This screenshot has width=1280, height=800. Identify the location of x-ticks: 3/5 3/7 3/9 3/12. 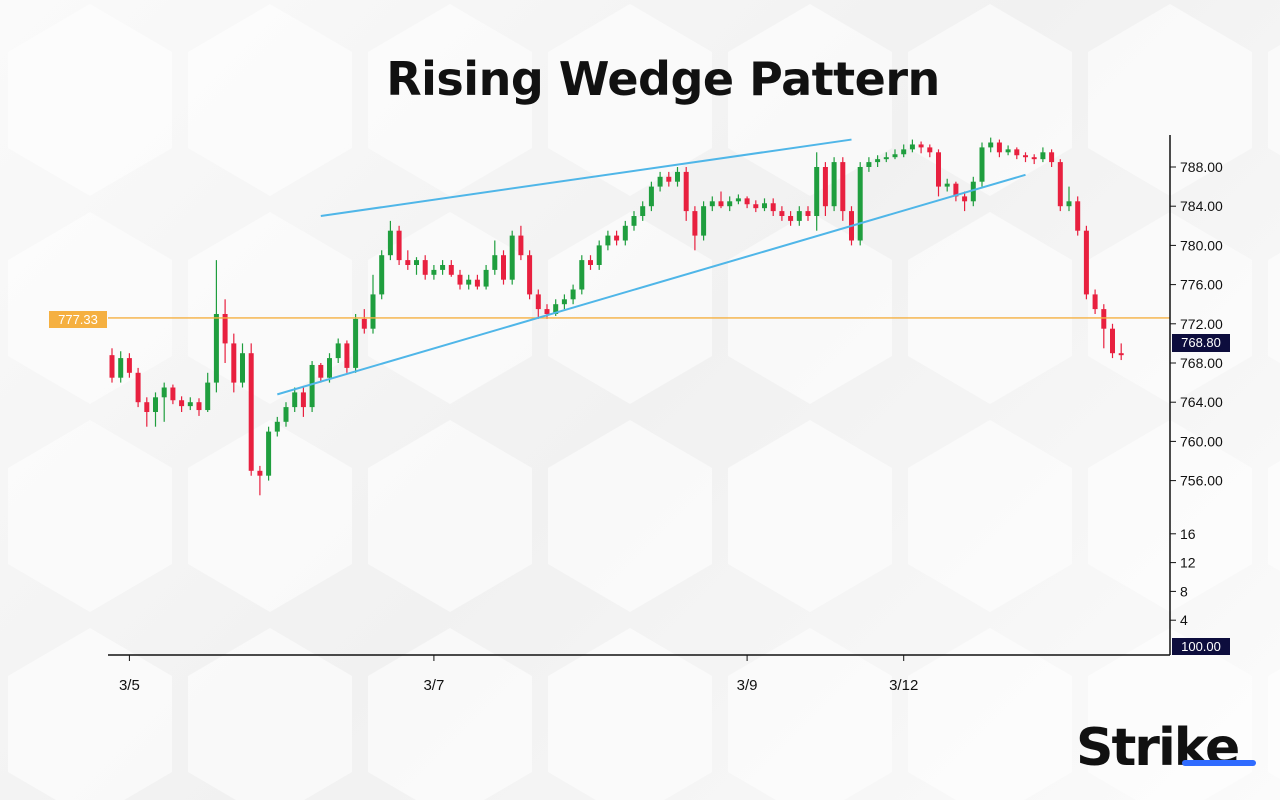
(518, 674).